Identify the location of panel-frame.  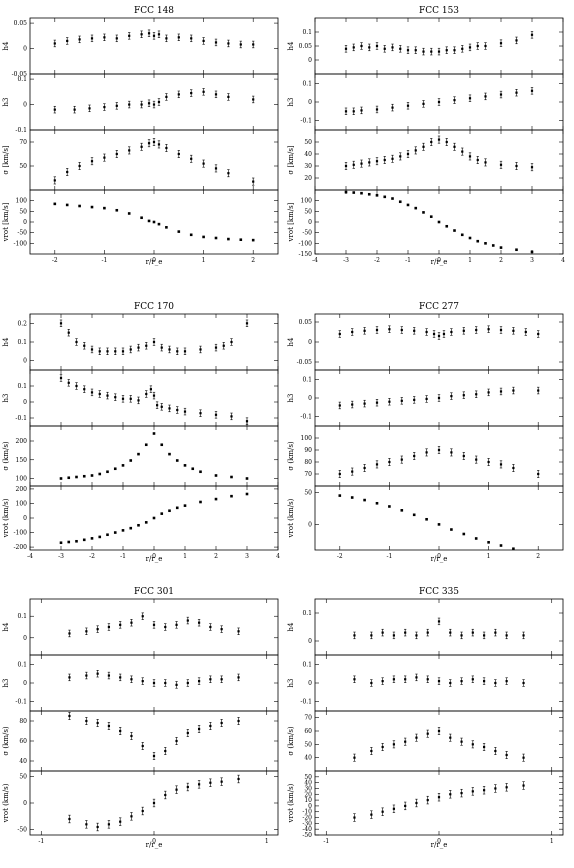
(439, 46).